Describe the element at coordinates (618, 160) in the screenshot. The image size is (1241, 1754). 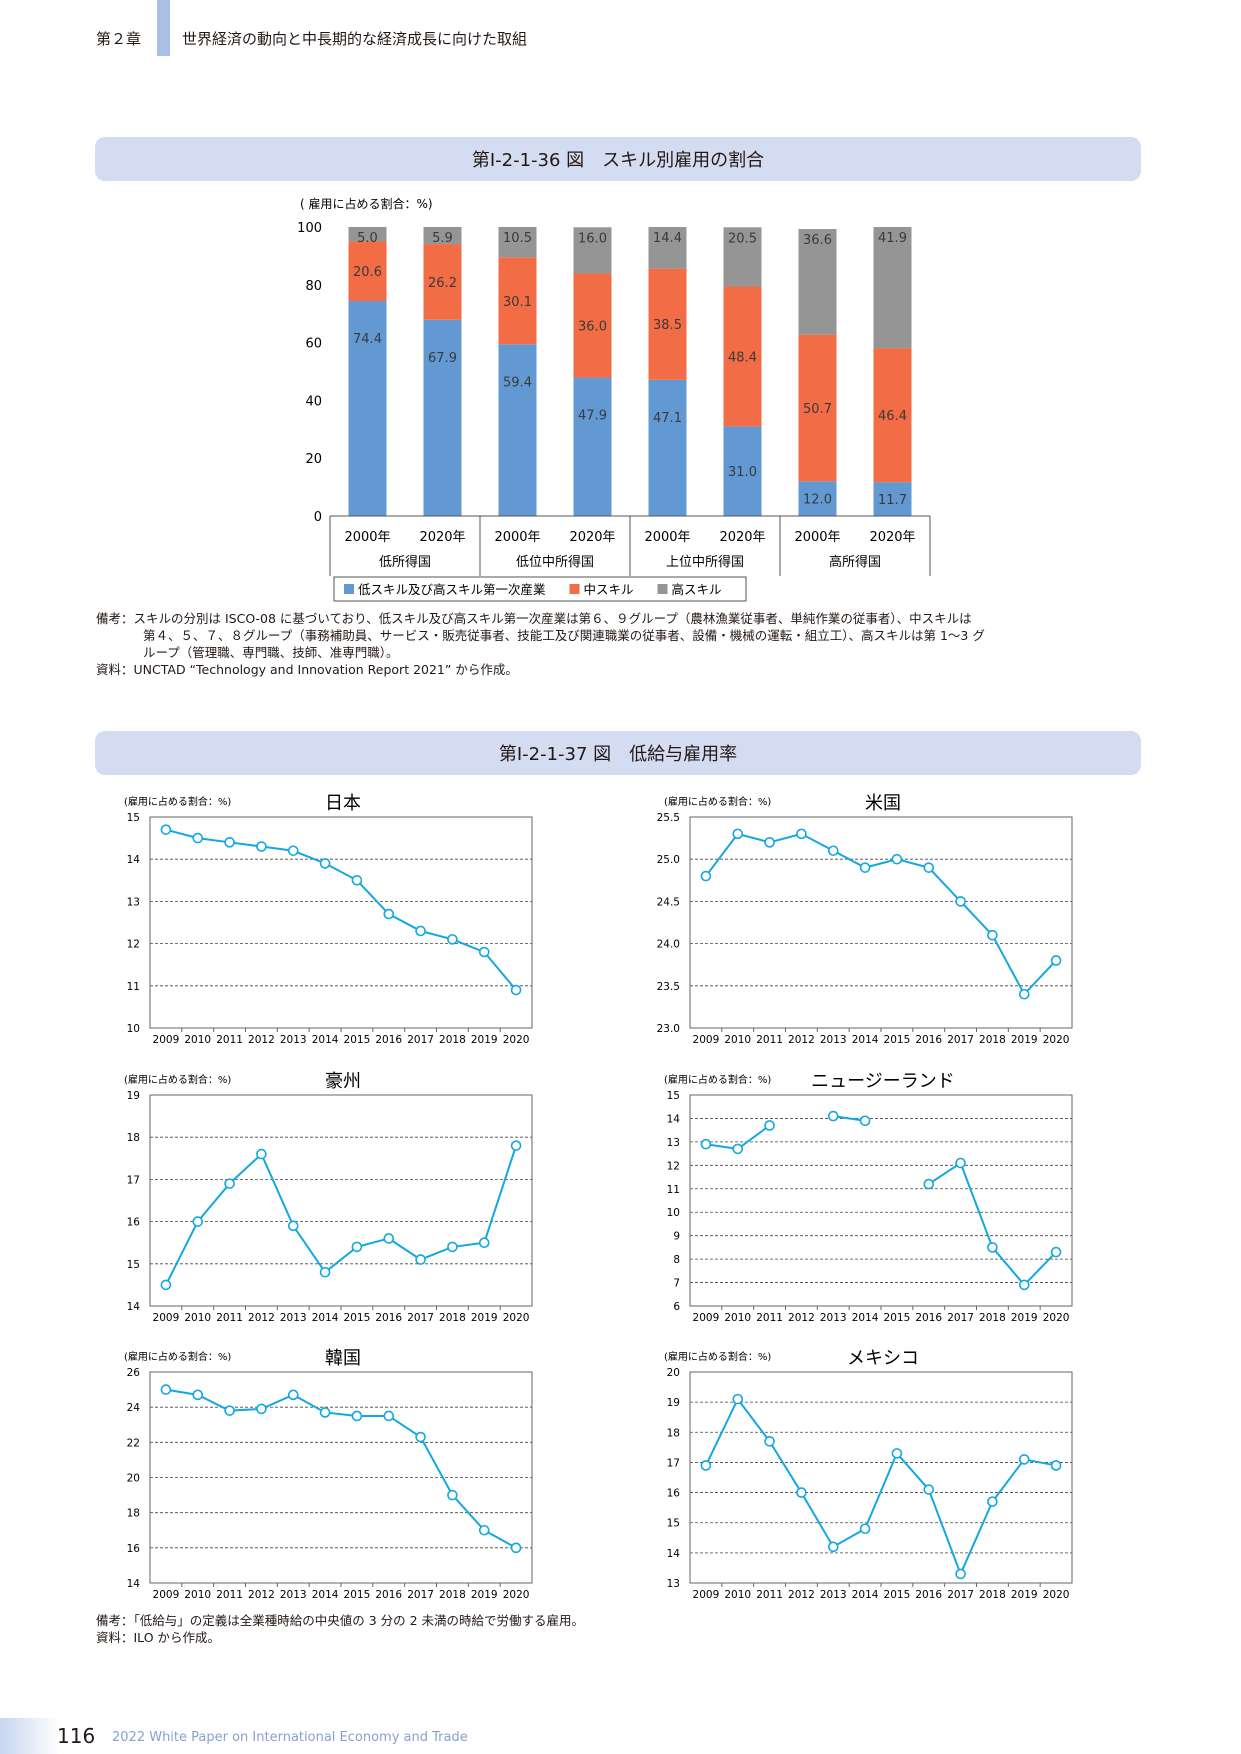
I see `figure-36-title: 第Ⅰ-2-1-36 図 スキル別雇用の割合` at that location.